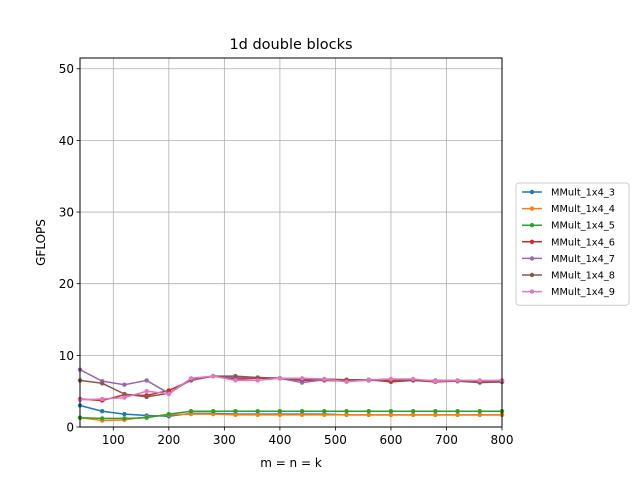  I want to click on y-tick-label: 0, so click(70, 428).